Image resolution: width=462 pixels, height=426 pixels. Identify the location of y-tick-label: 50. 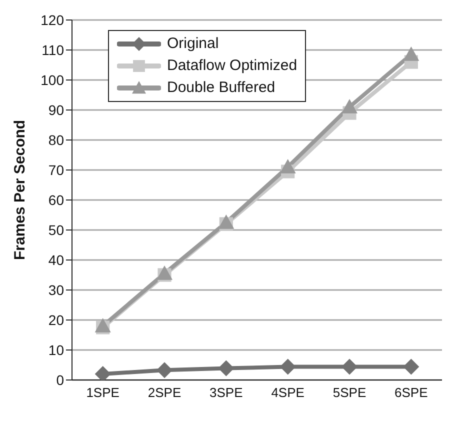
(56, 230).